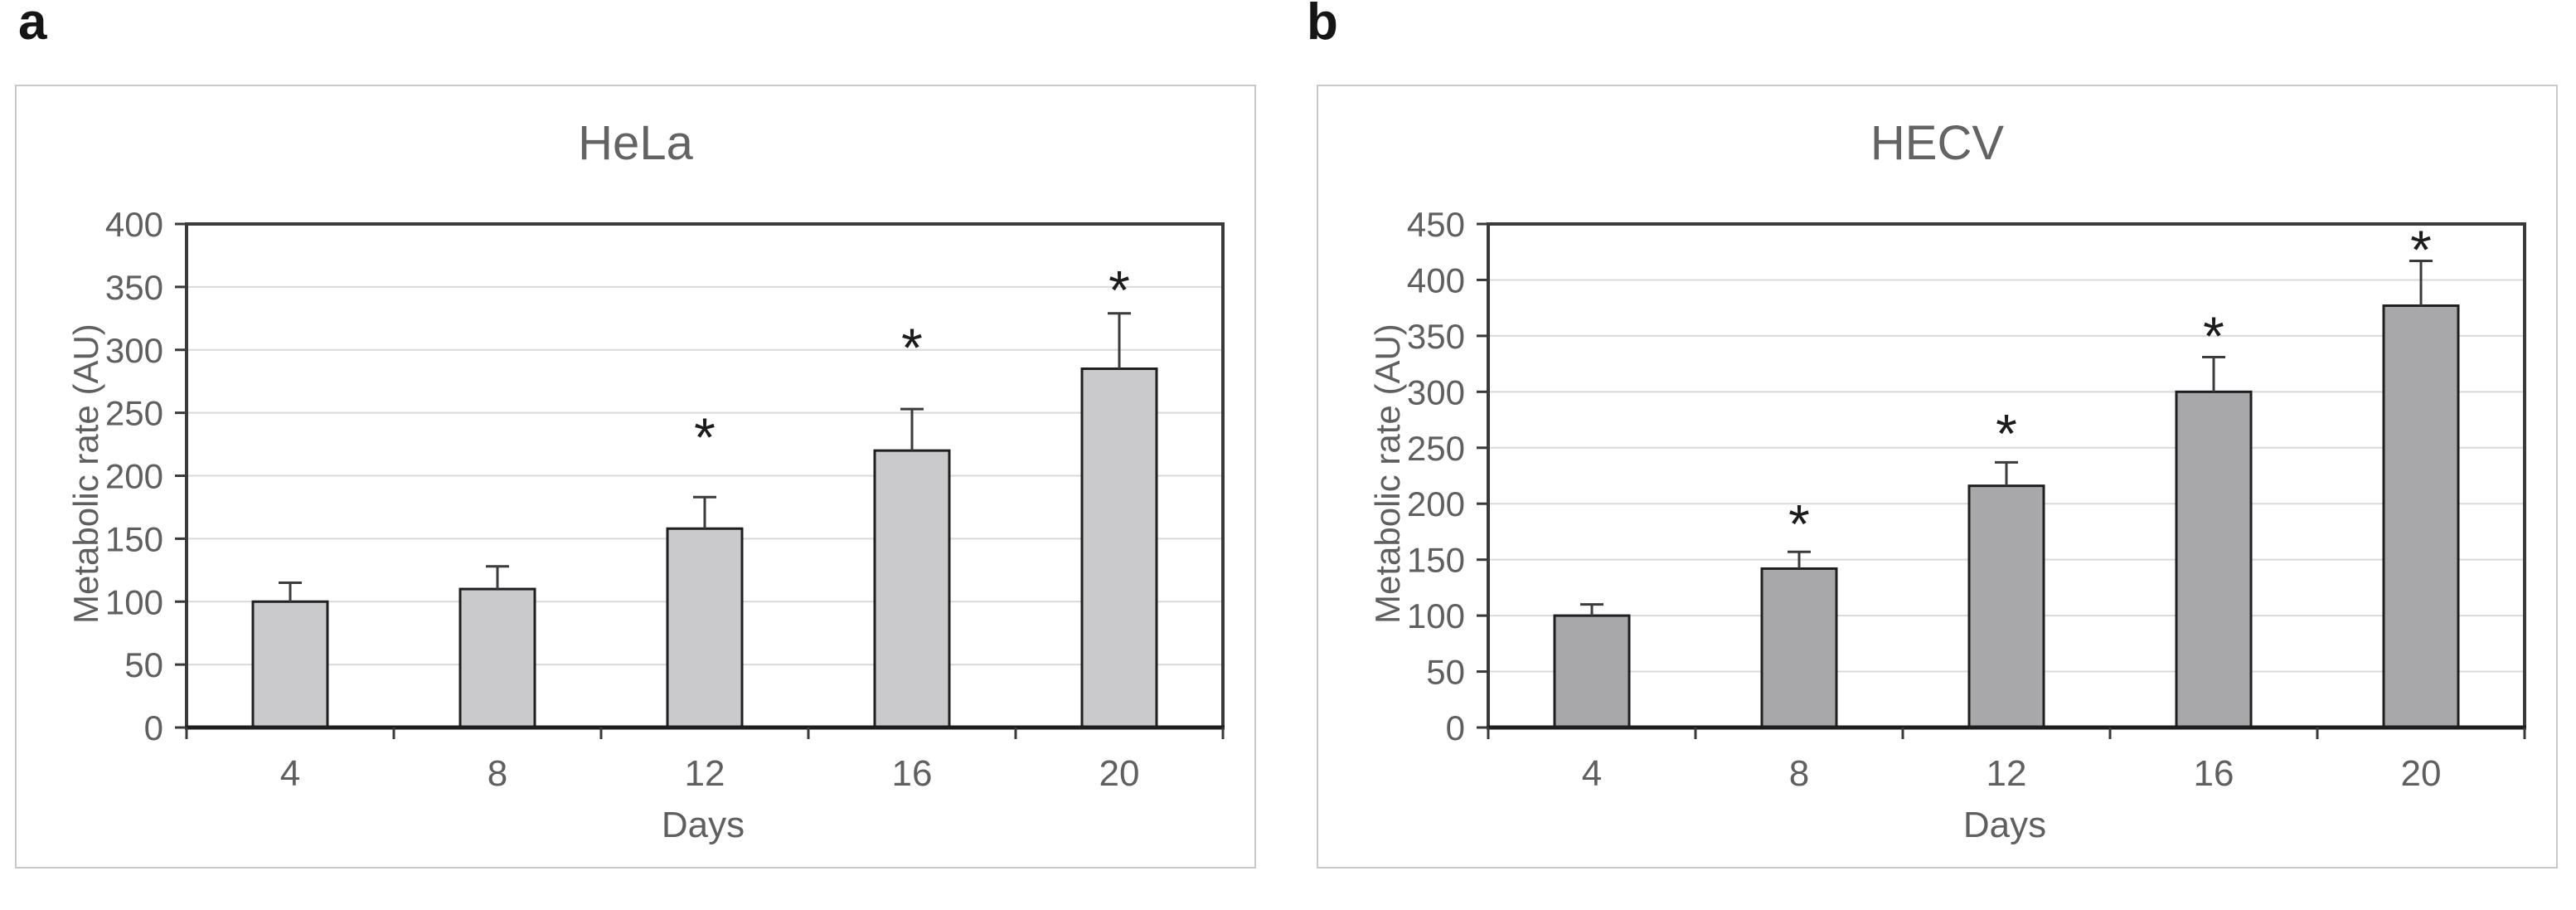 The height and width of the screenshot is (910, 2576). What do you see at coordinates (1322, 25) in the screenshot?
I see `figure-panel-label-b: b` at bounding box center [1322, 25].